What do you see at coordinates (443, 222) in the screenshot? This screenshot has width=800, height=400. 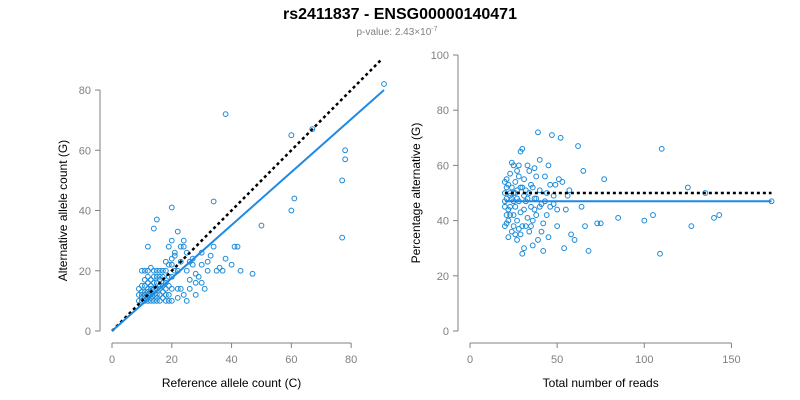 I see `y-tick-label: 40` at bounding box center [443, 222].